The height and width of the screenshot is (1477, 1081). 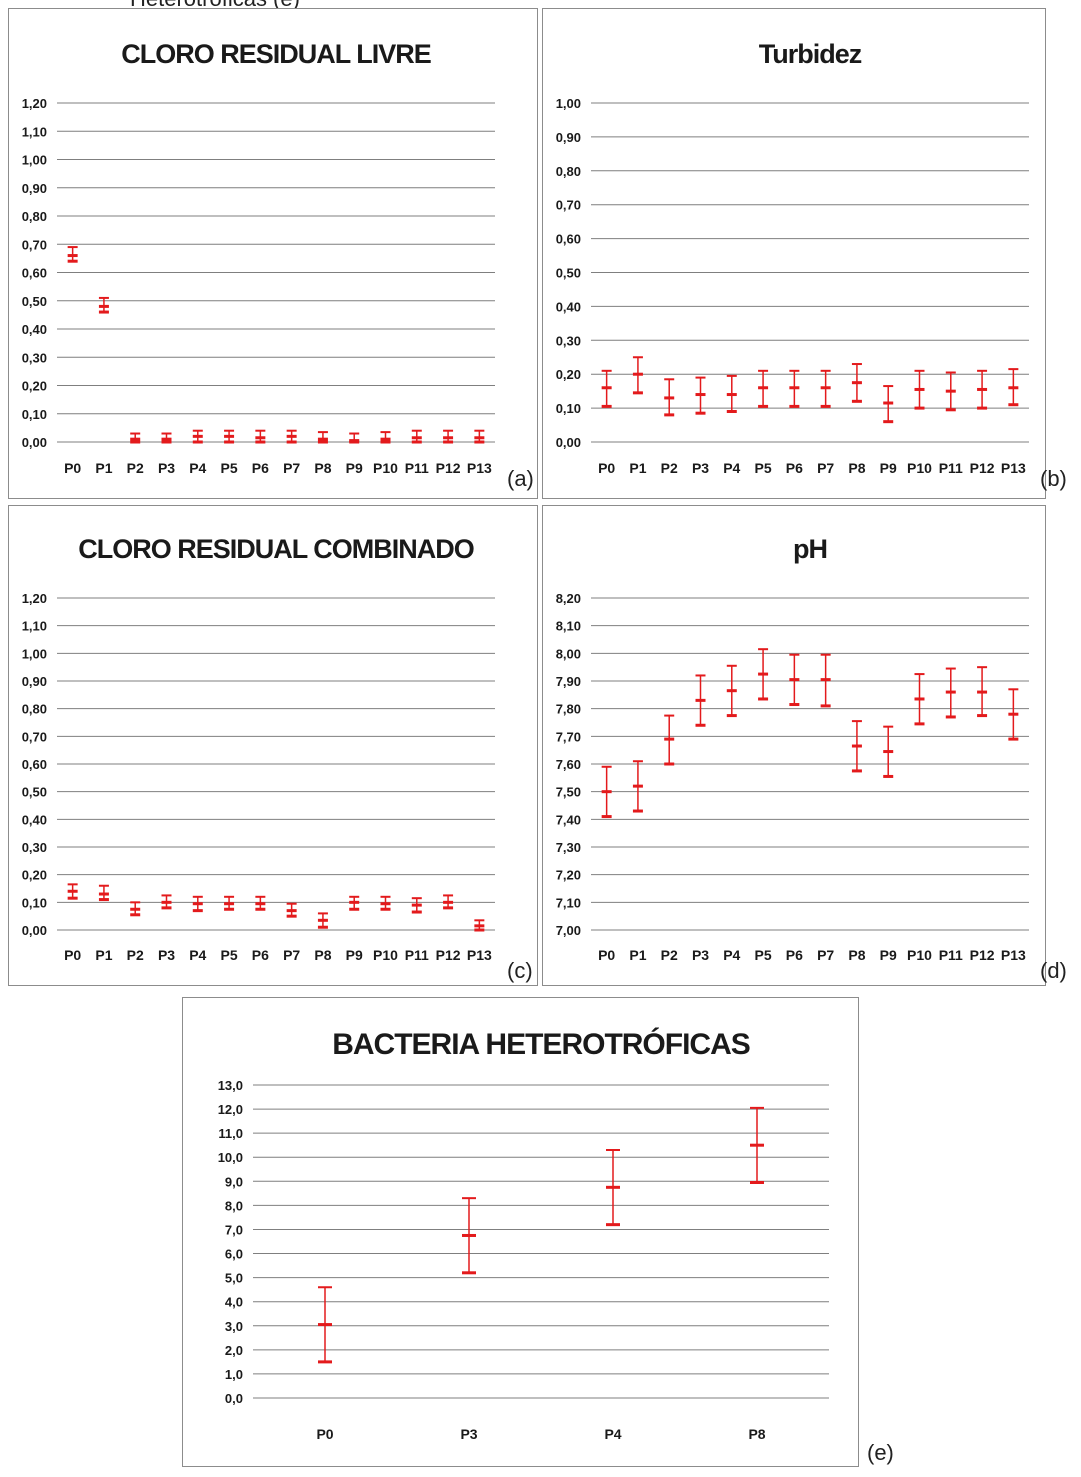 What do you see at coordinates (34, 930) in the screenshot?
I see `y-tick-label-cloro-residual-combinado: 0,00` at bounding box center [34, 930].